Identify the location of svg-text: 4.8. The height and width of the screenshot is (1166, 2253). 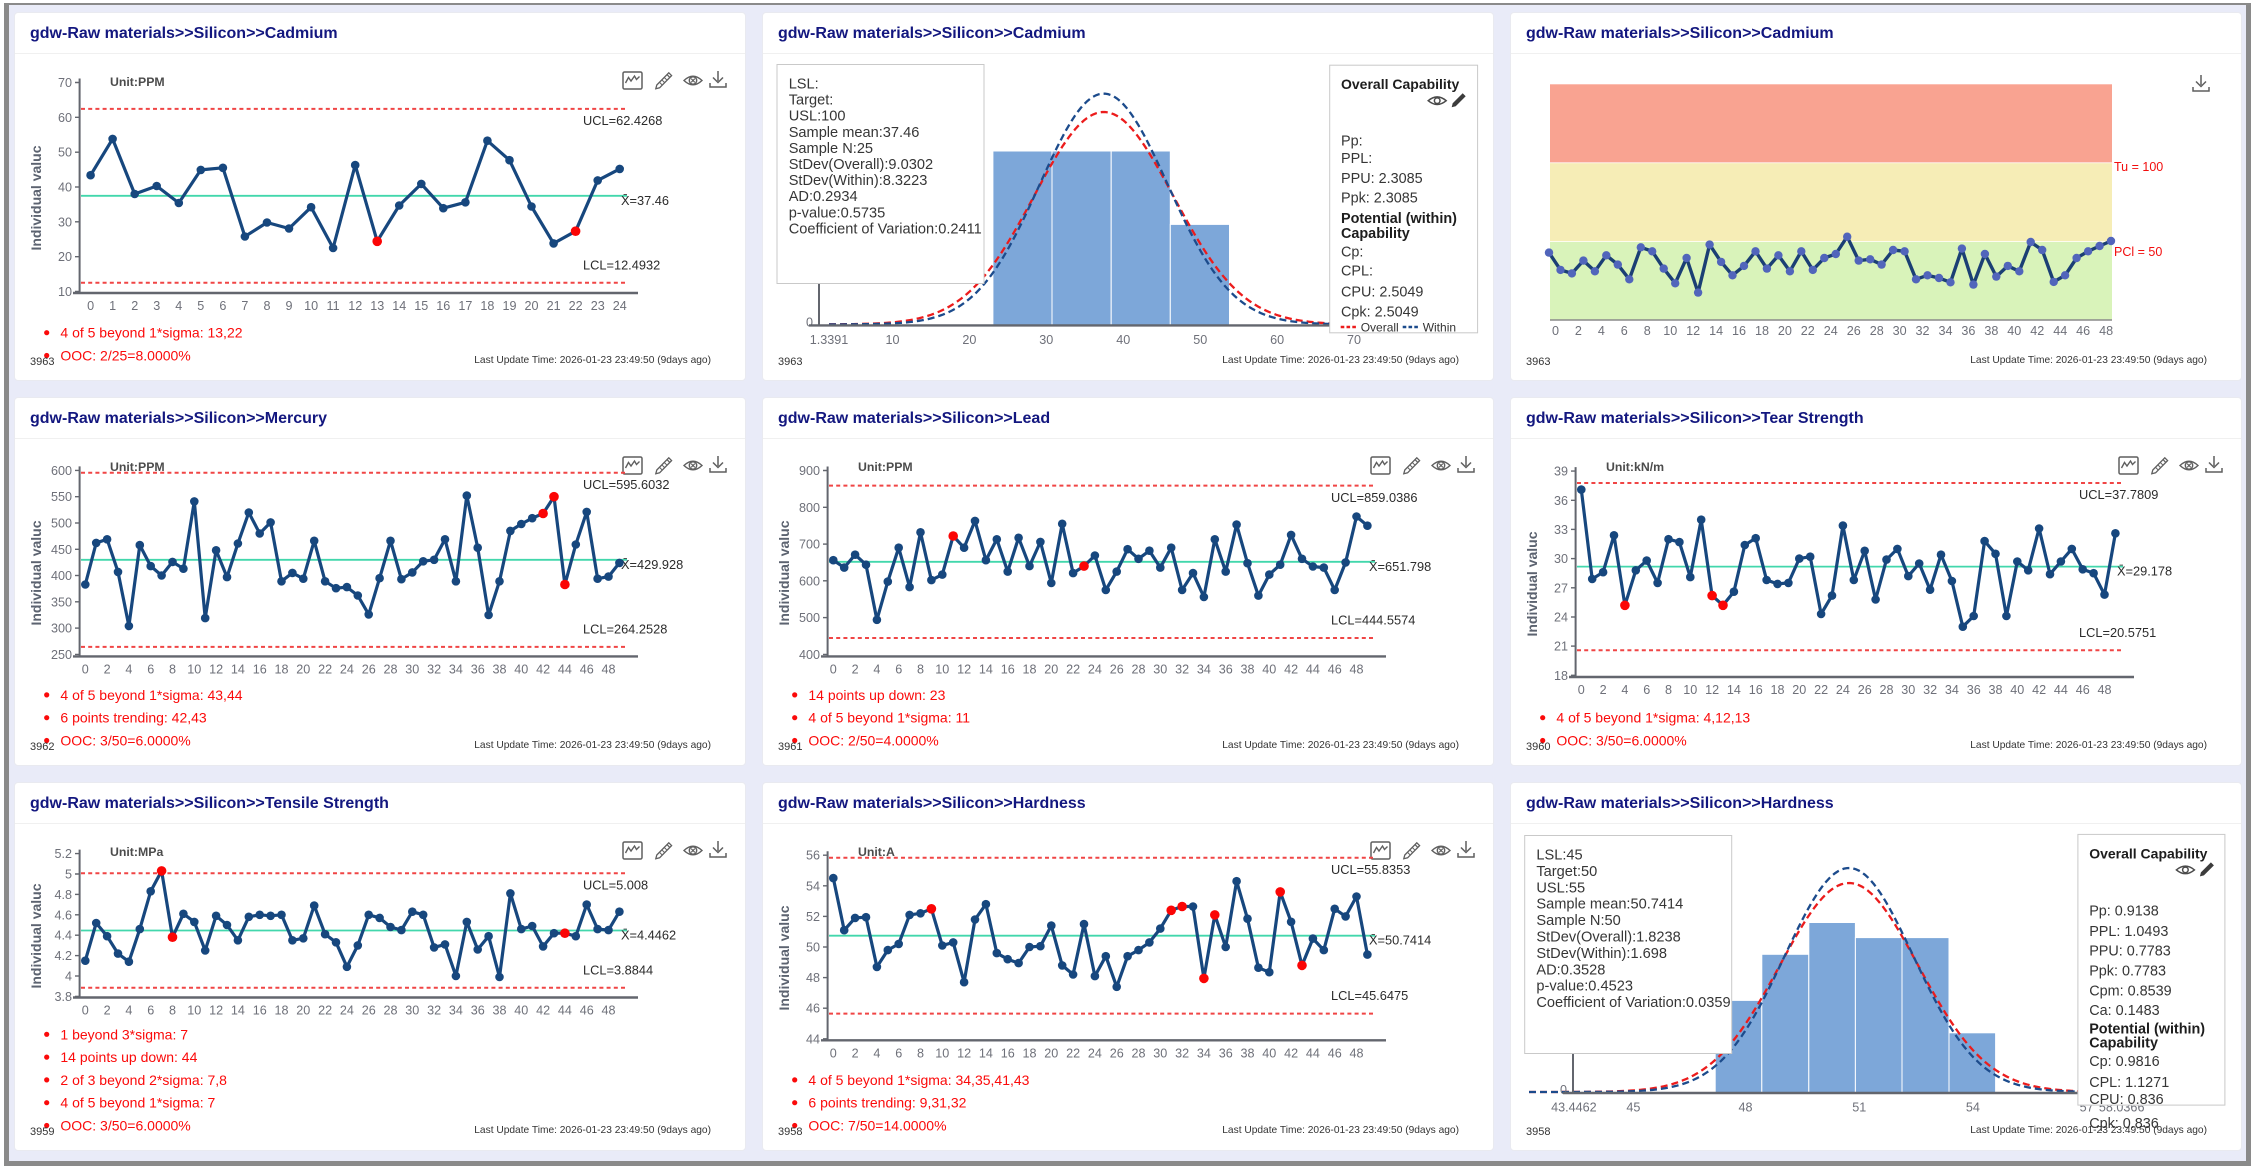
(63, 895).